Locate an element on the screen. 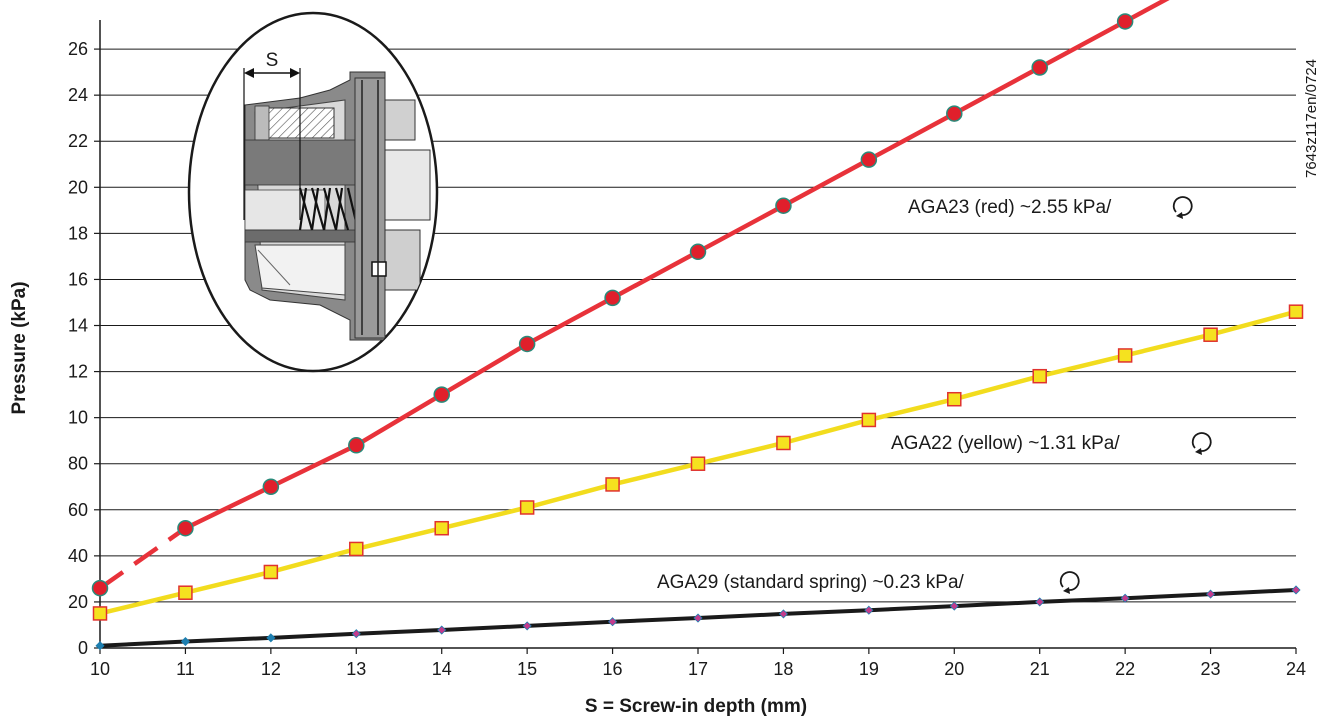  x-tick-label: 11 is located at coordinates (185, 669).